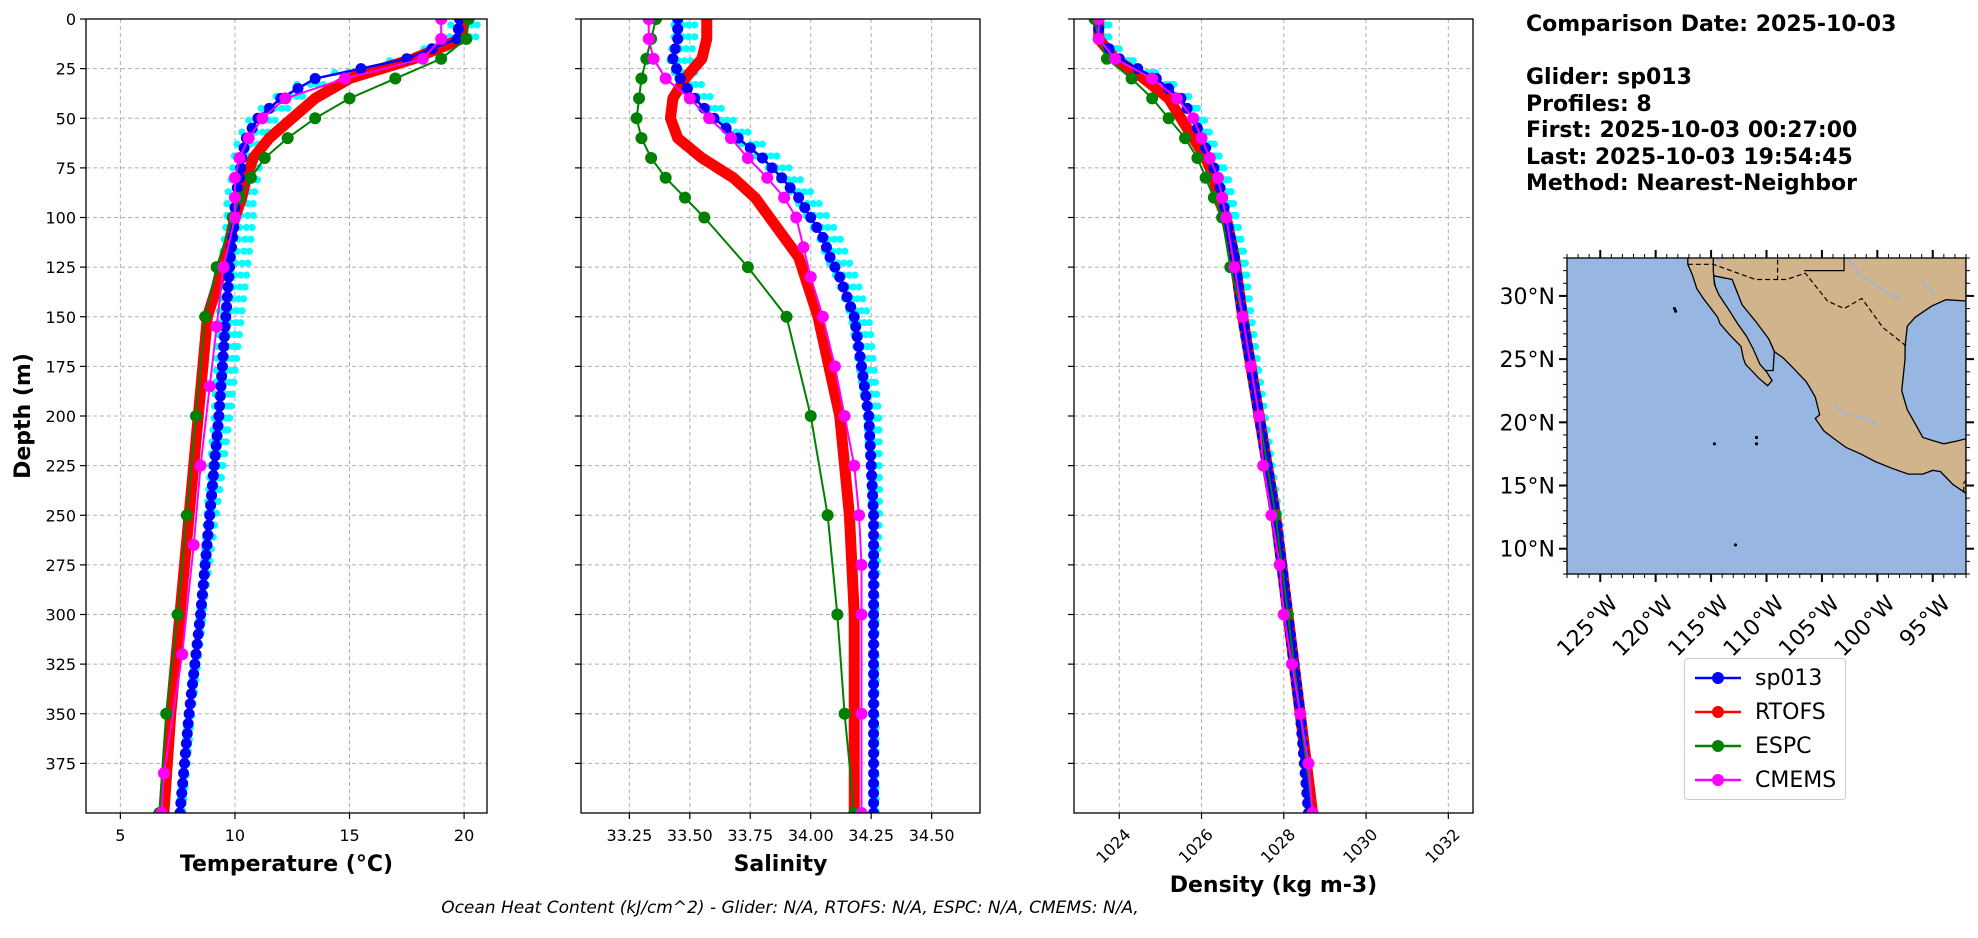 This screenshot has height=938, width=1978. What do you see at coordinates (811, 835) in the screenshot?
I see `x-tick-label: 34.00` at bounding box center [811, 835].